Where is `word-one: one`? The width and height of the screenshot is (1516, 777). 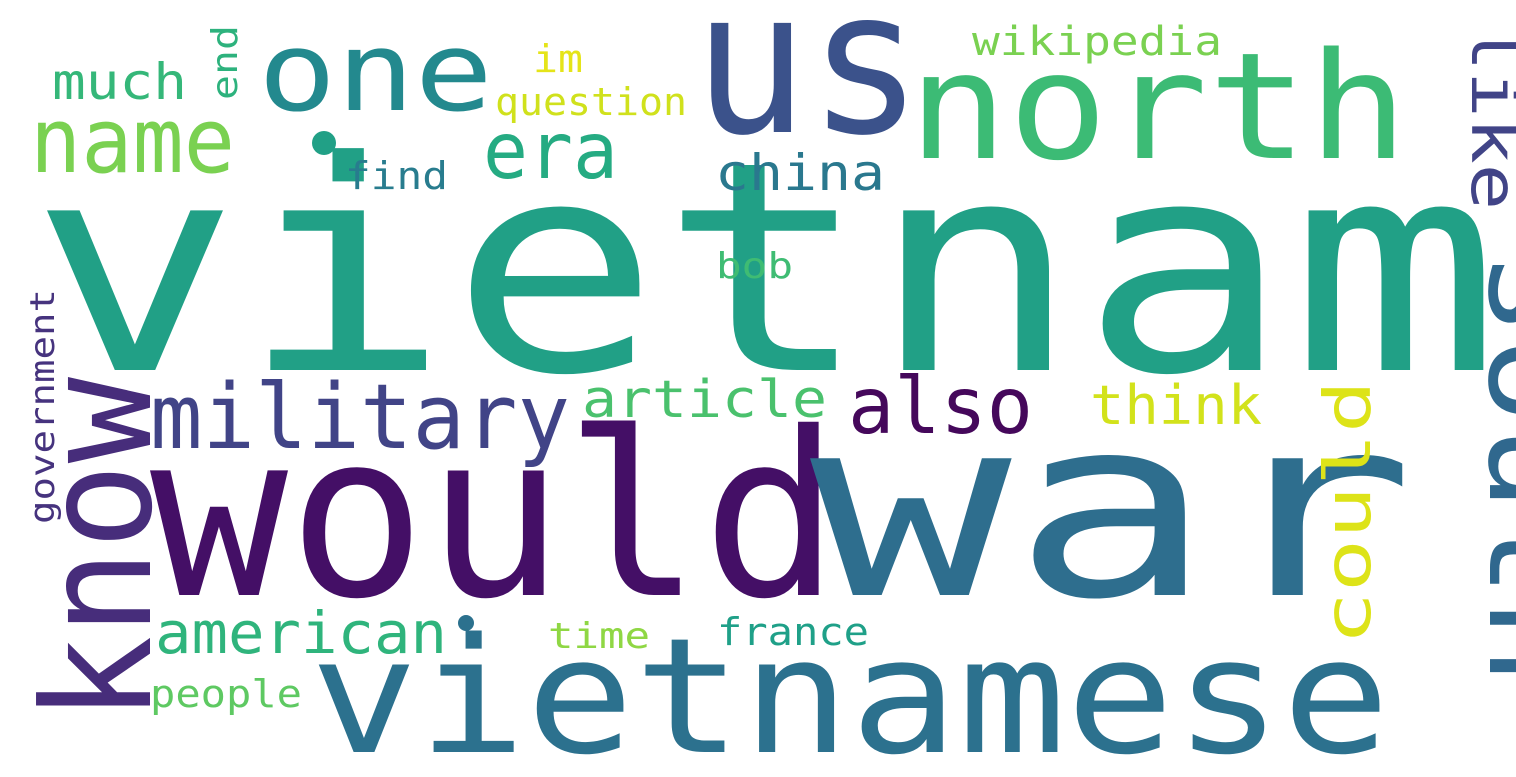
word-one: one is located at coordinates (375, 72).